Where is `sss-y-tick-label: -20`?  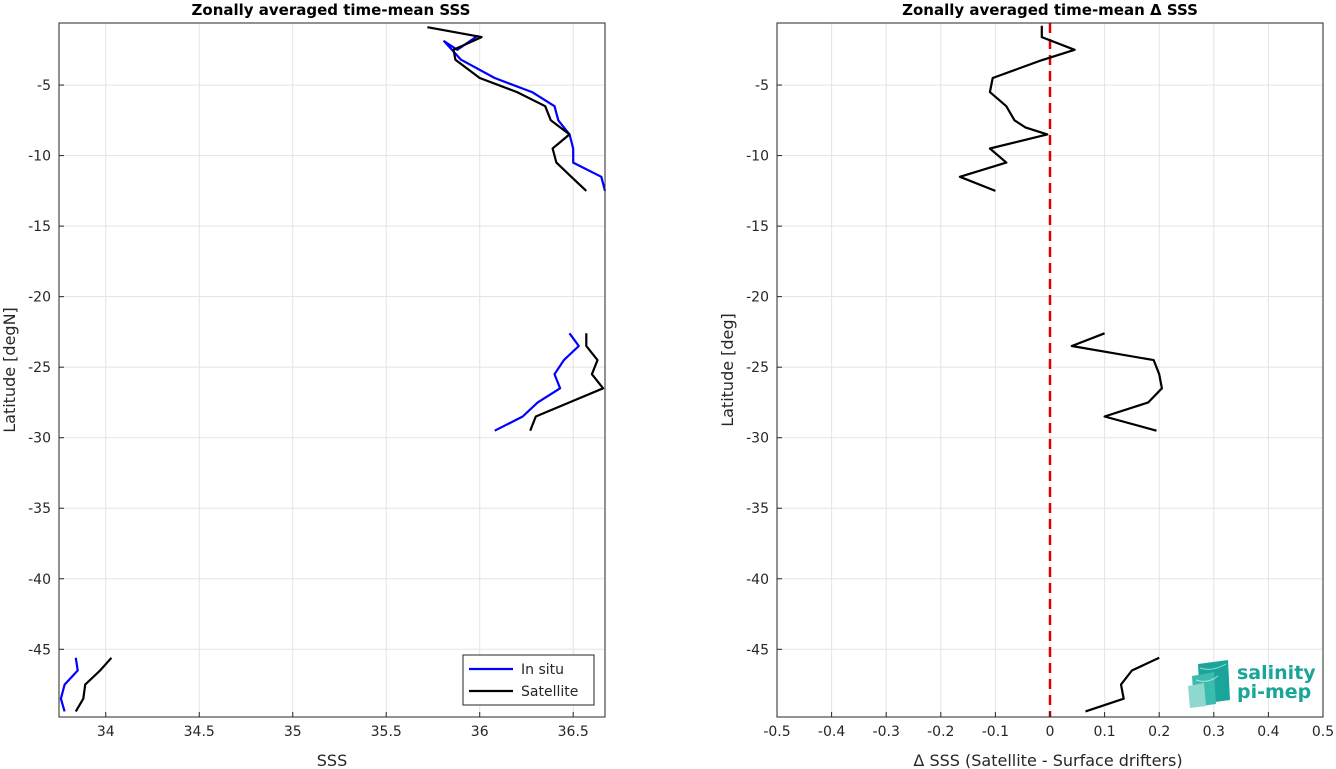
sss-y-tick-label: -20 is located at coordinates (39, 298).